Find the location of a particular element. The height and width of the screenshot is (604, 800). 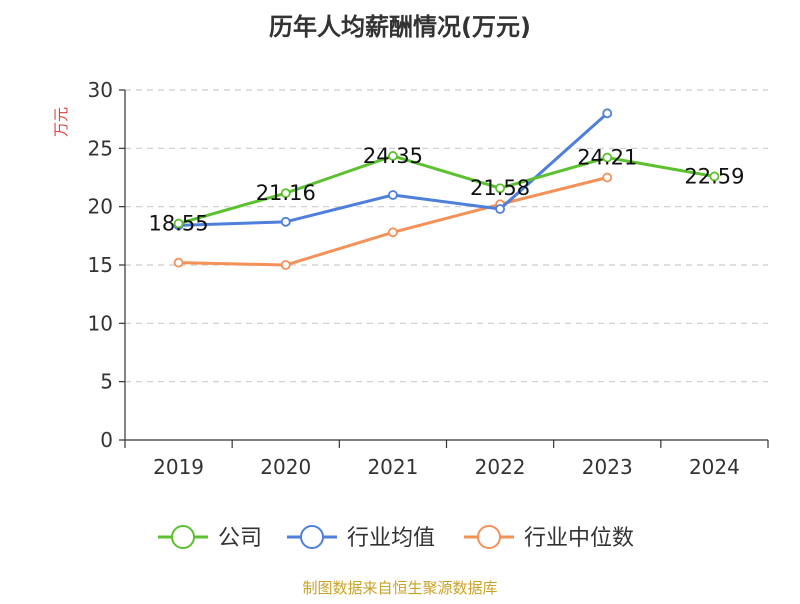

point-0-2023 is located at coordinates (607, 157).